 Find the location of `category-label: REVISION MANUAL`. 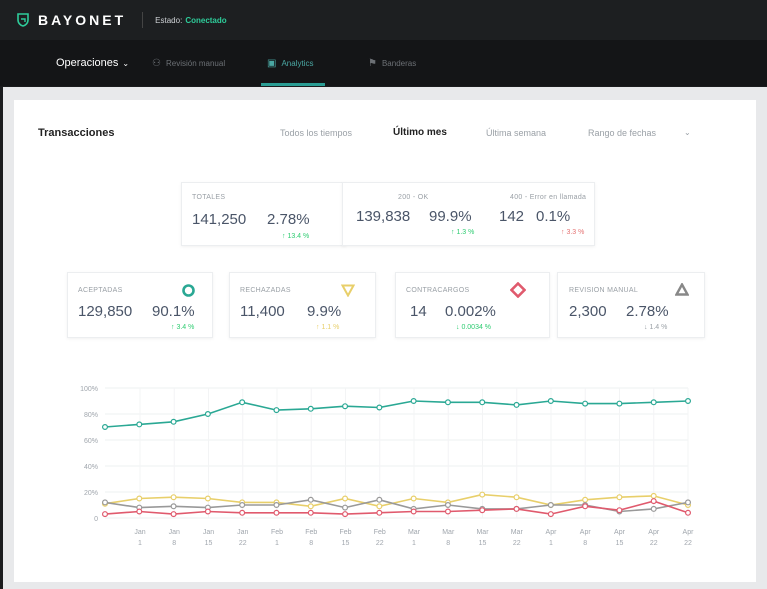

category-label: REVISION MANUAL is located at coordinates (604, 290).